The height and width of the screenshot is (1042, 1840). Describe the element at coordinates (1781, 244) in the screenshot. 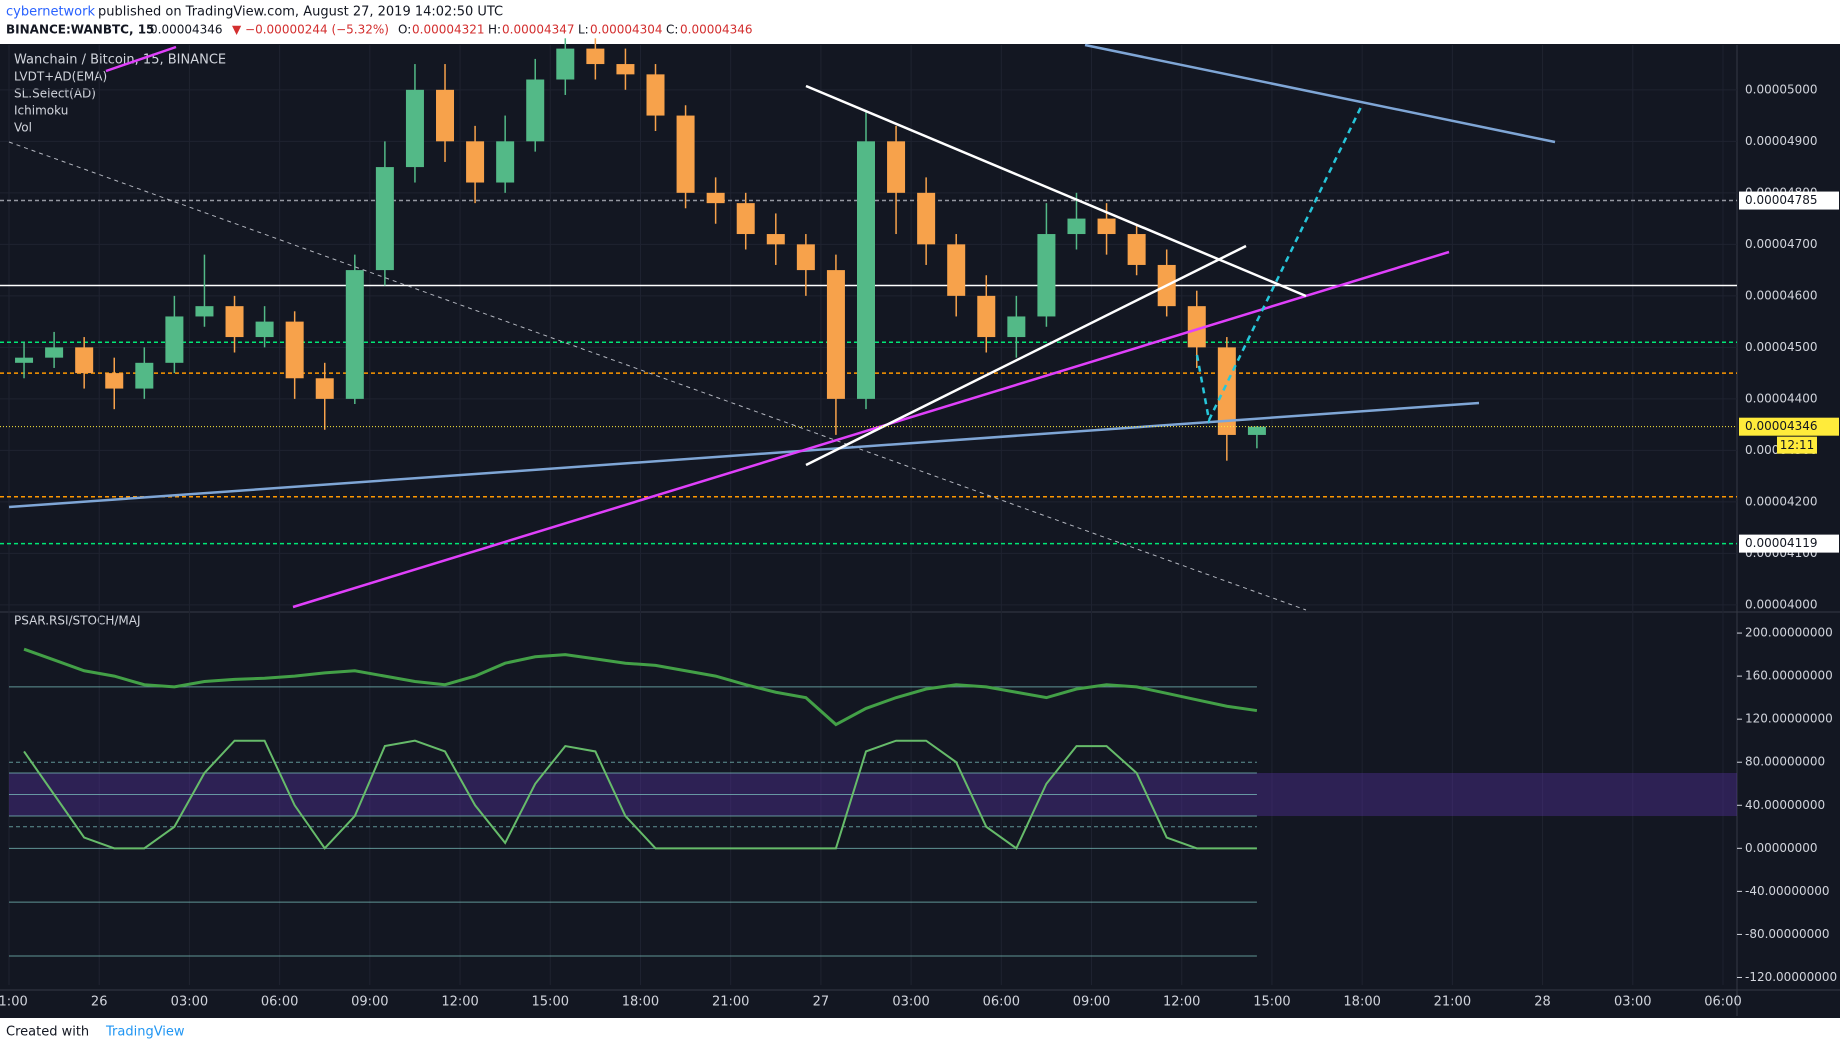

I see `y-tick-label: 0.00004700` at that location.